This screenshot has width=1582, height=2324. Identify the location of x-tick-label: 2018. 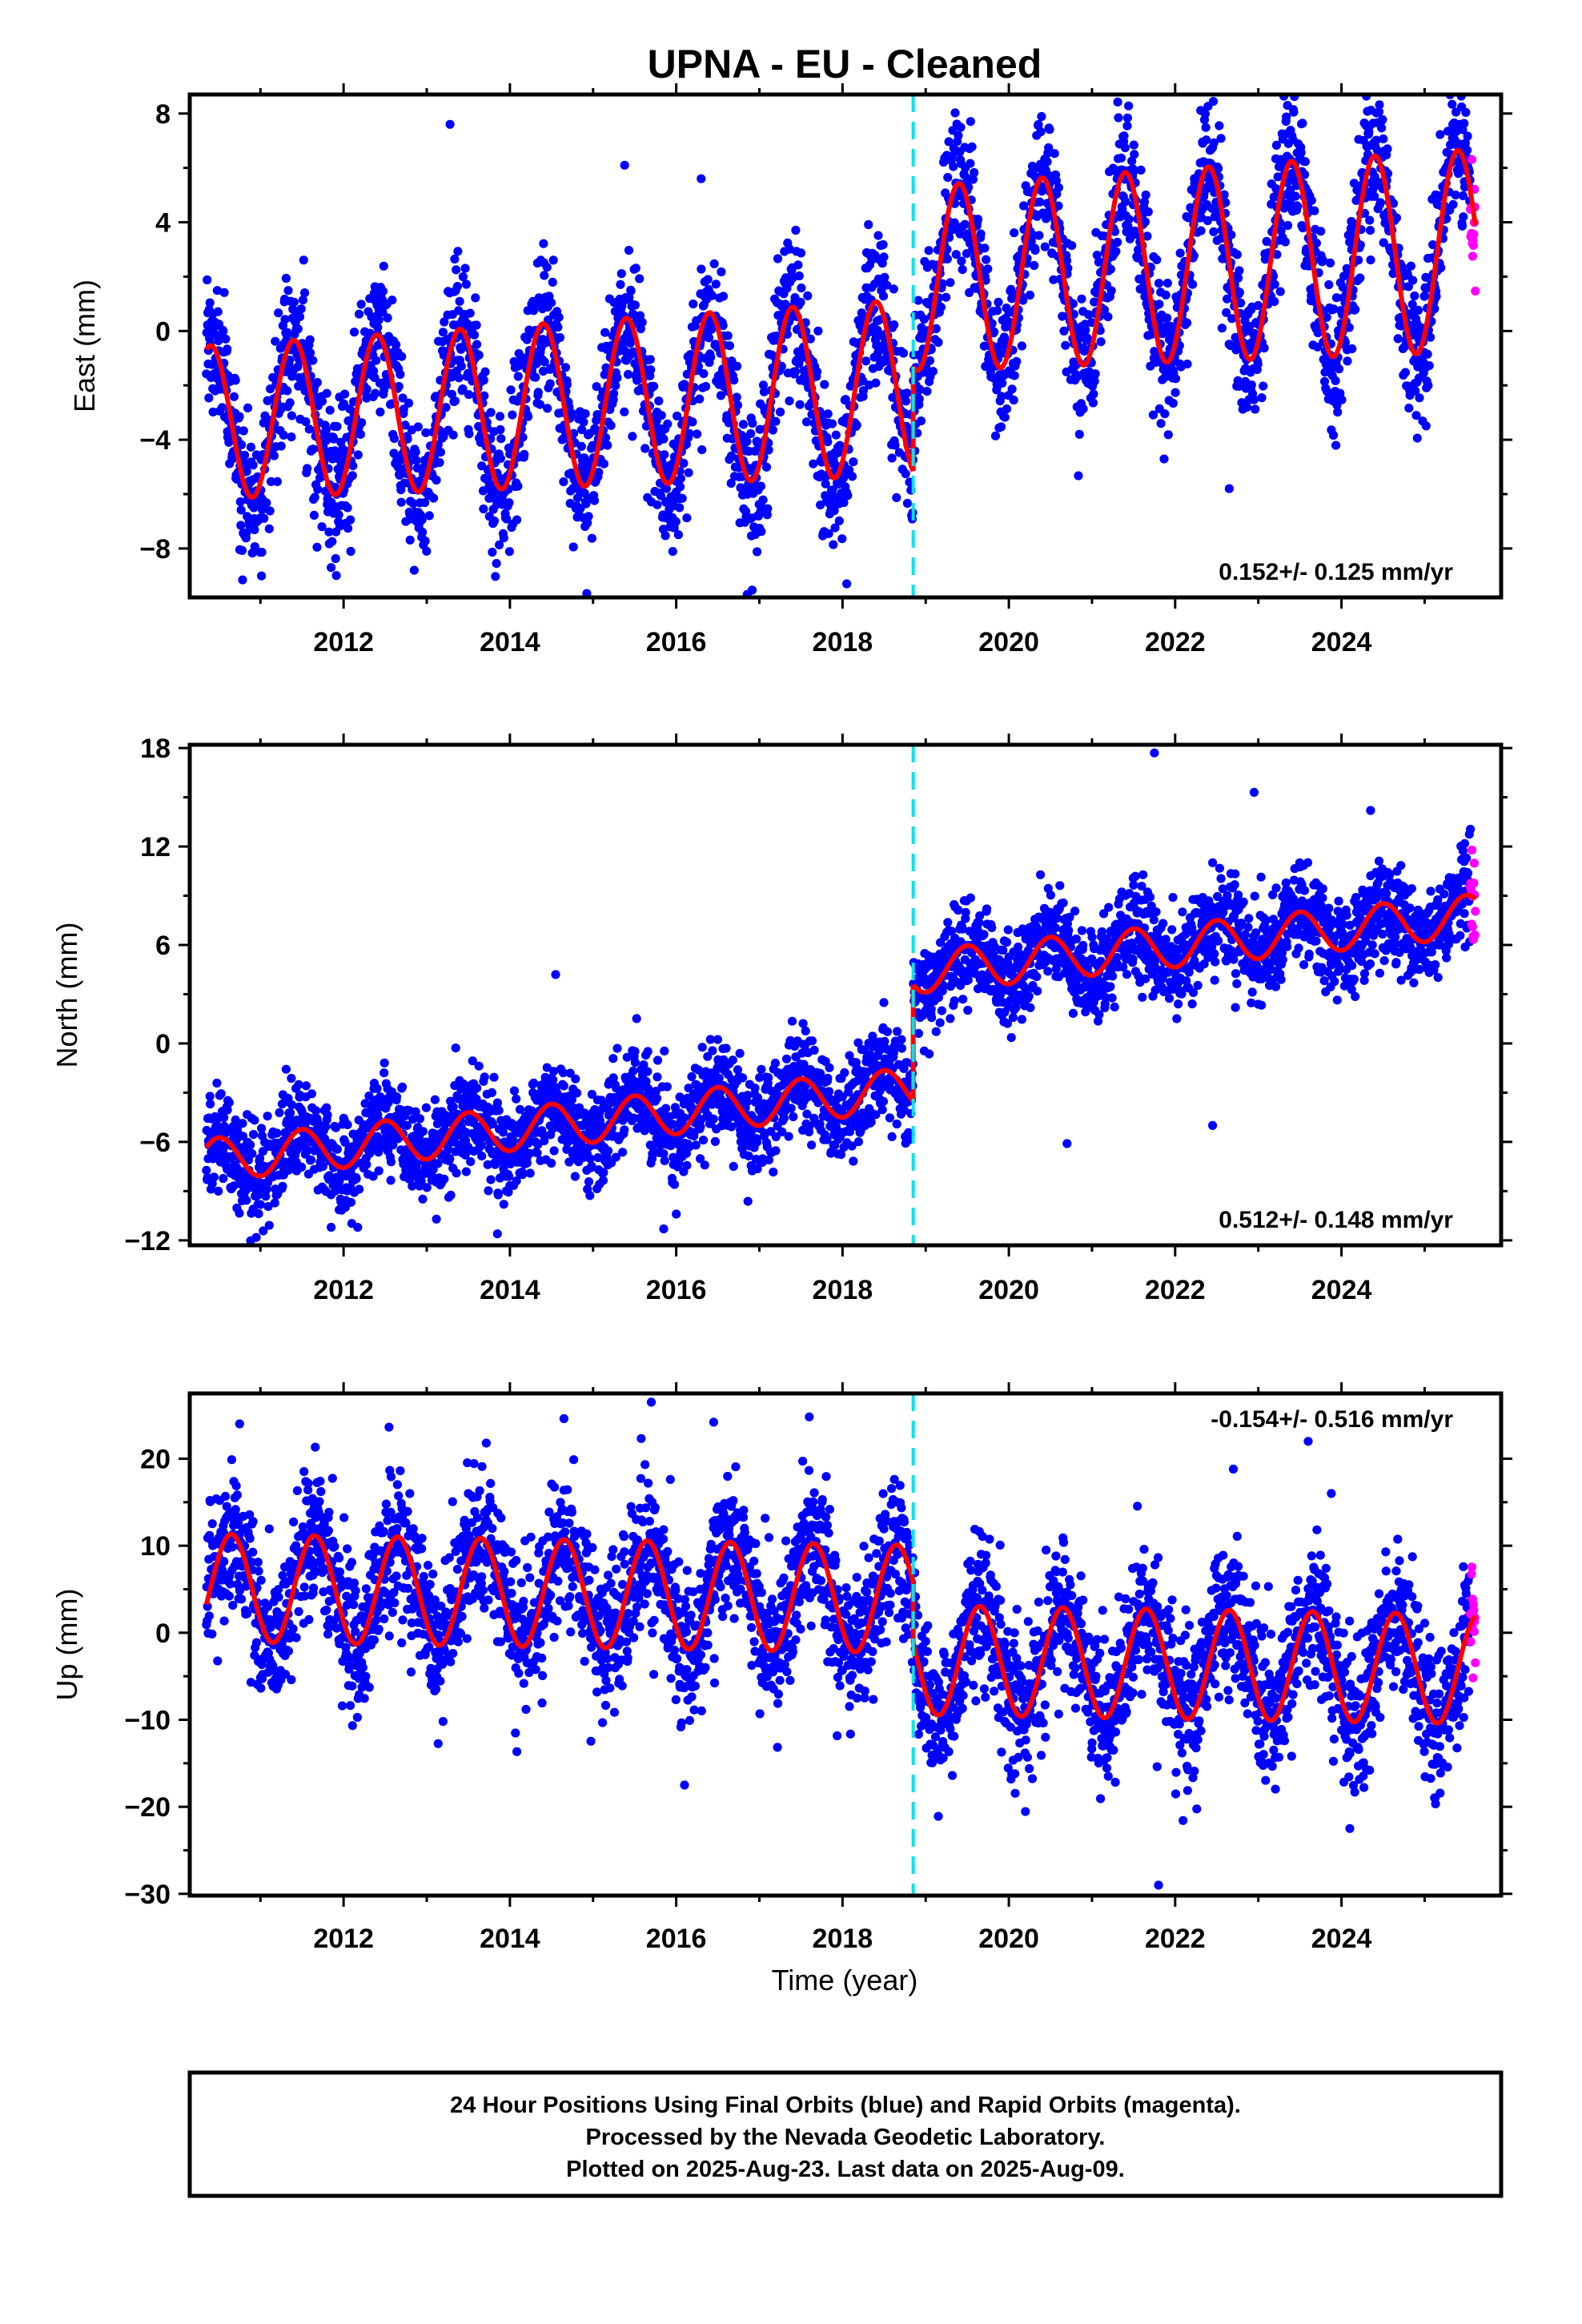
(843, 642).